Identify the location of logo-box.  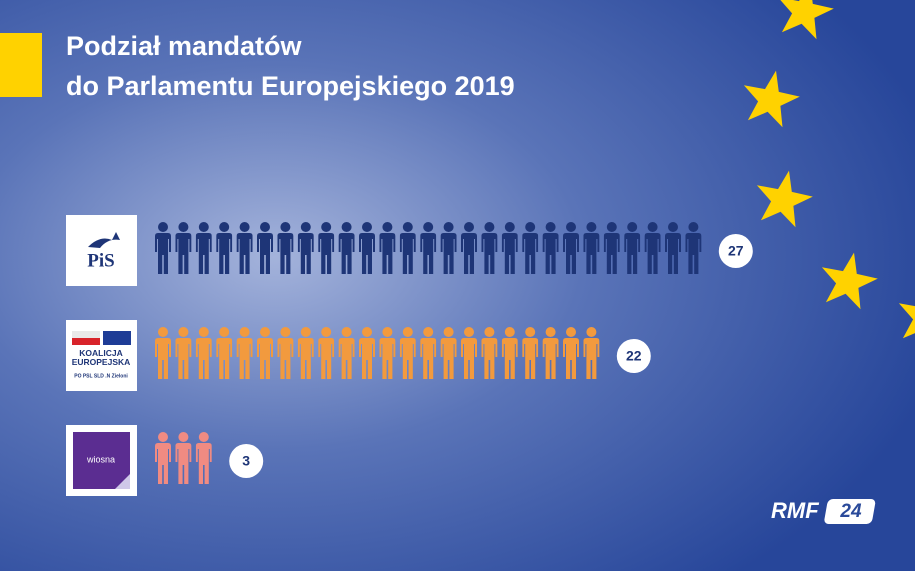
(101, 250).